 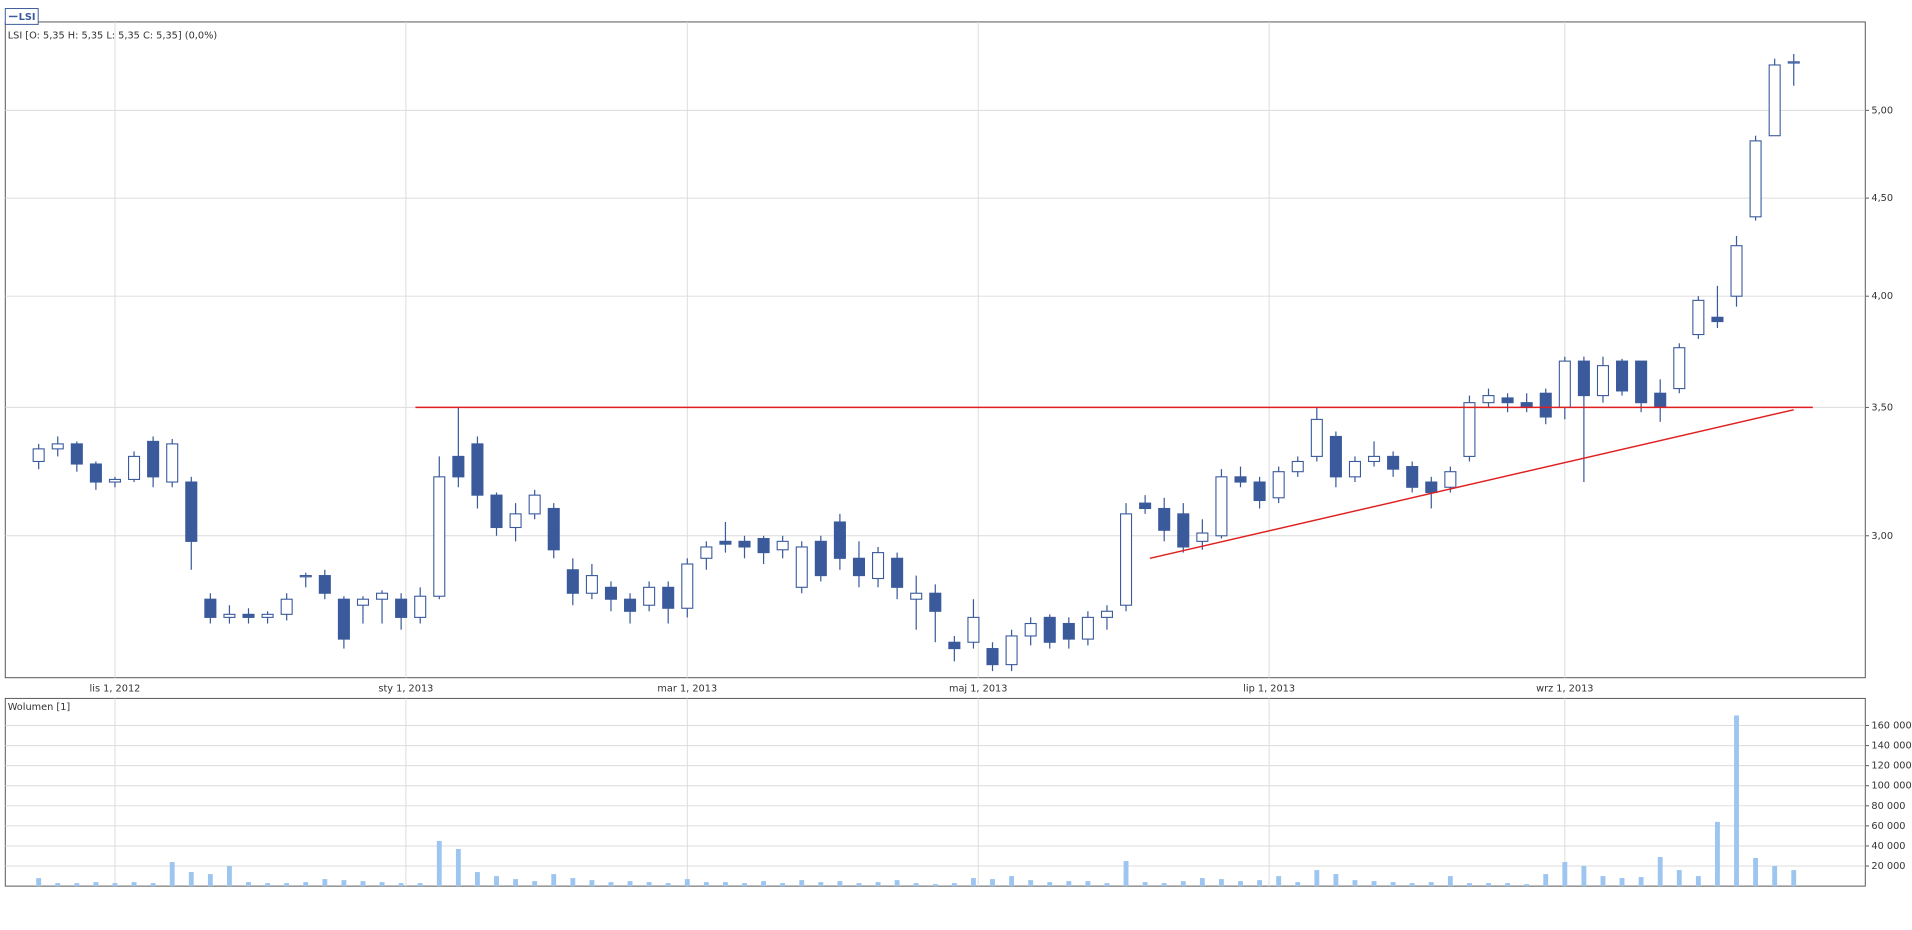 What do you see at coordinates (1882, 407) in the screenshot?
I see `y-tick-label: 3,50` at bounding box center [1882, 407].